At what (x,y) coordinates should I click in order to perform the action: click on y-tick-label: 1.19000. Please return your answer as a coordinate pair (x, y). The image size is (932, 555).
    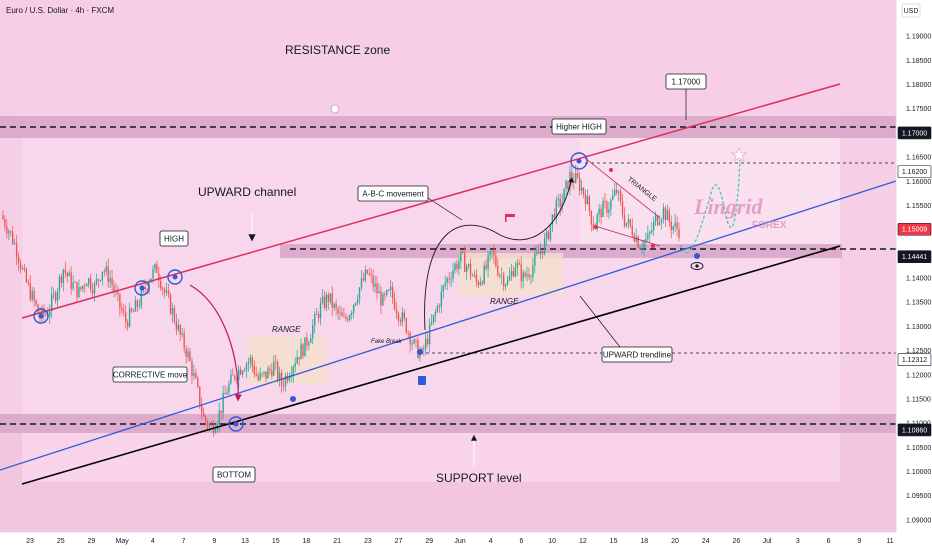
    Looking at the image, I should click on (918, 37).